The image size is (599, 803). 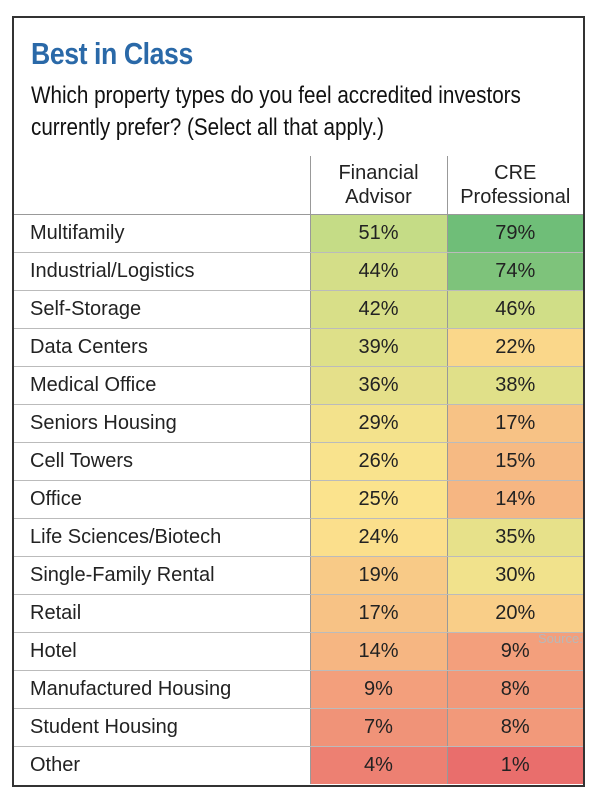 What do you see at coordinates (378, 185) in the screenshot?
I see `column-header-financial-advisor: Financial Advisor` at bounding box center [378, 185].